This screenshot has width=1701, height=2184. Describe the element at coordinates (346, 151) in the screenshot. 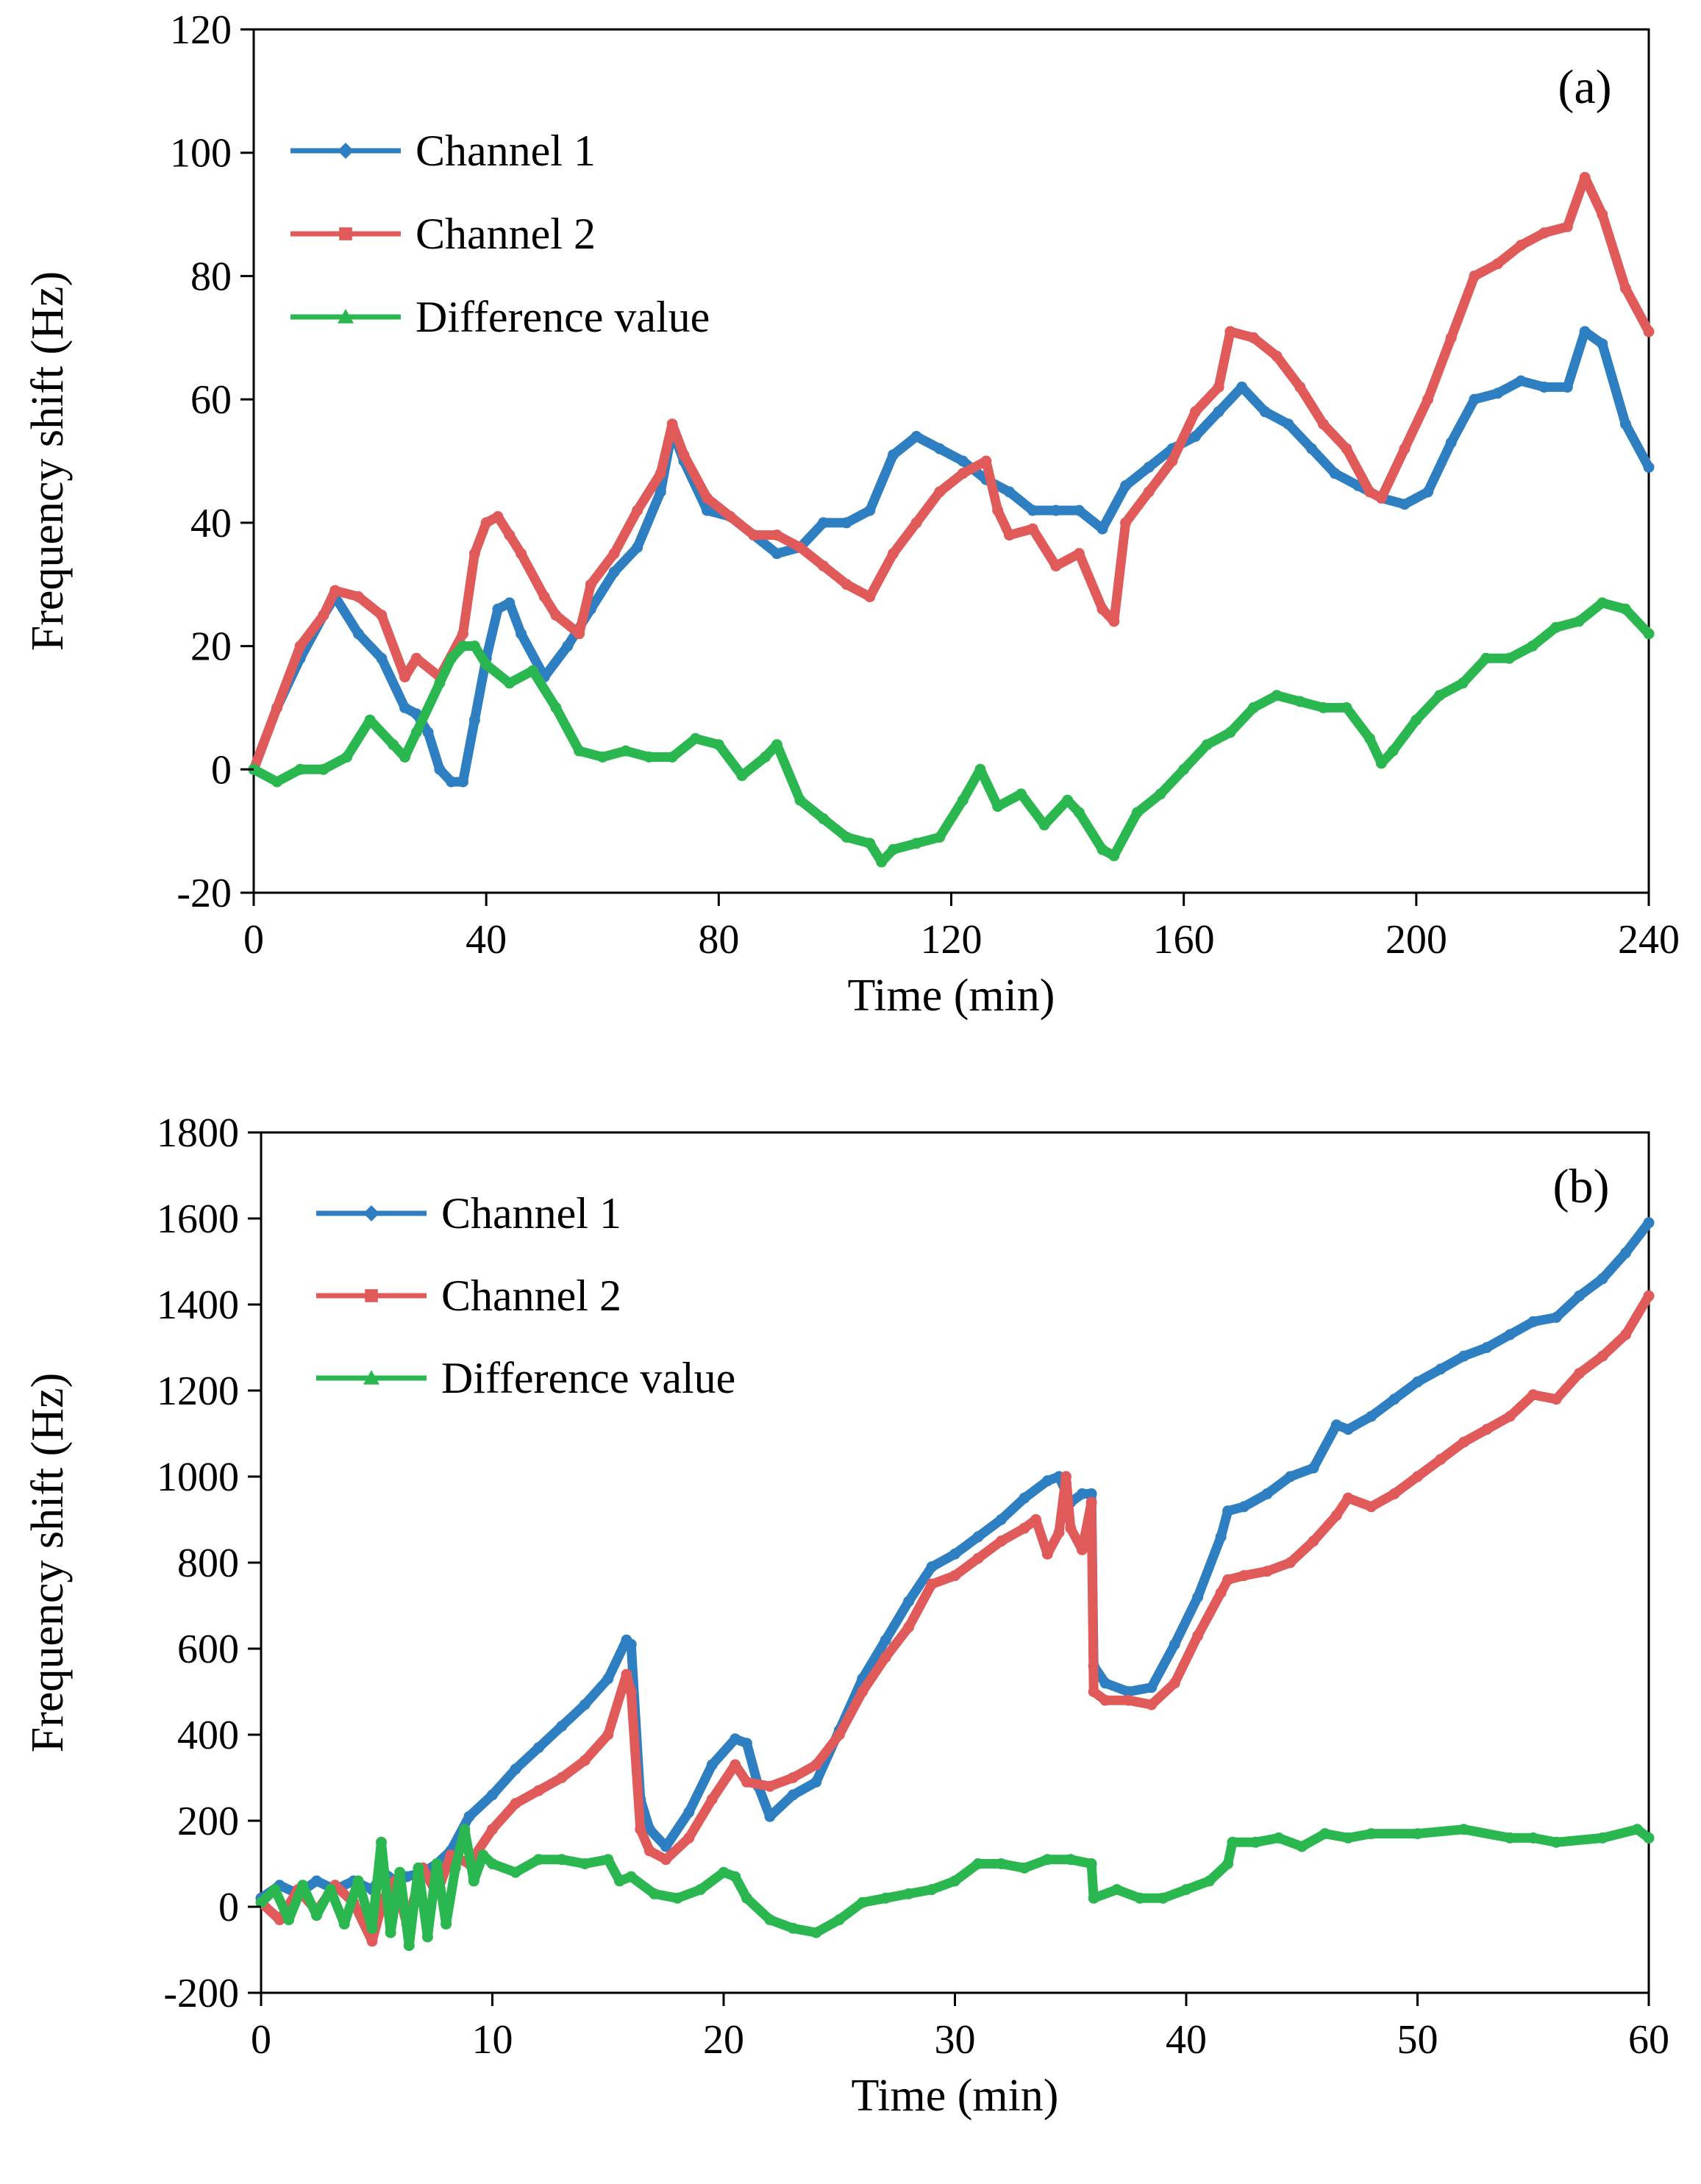

I see `legend-marker-diamond-icon` at that location.